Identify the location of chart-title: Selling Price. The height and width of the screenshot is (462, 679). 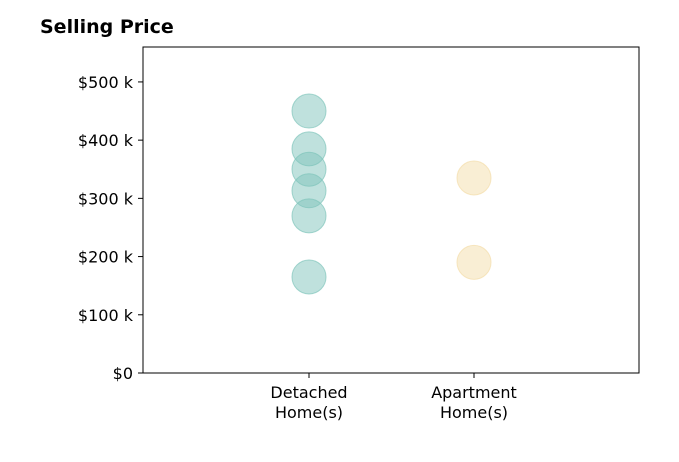
(107, 27).